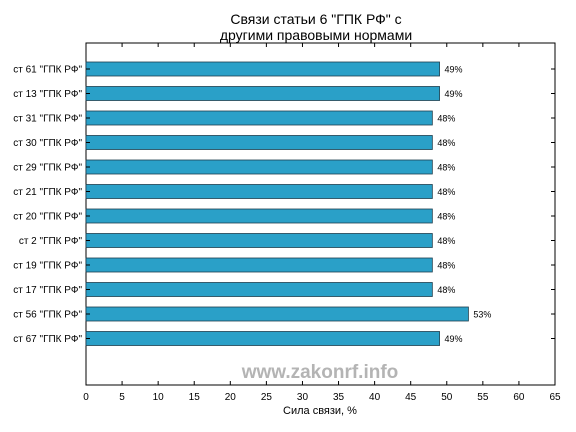 Image resolution: width=576 pixels, height=432 pixels. What do you see at coordinates (320, 411) in the screenshot?
I see `x-axis-label: Сила связи, %` at bounding box center [320, 411].